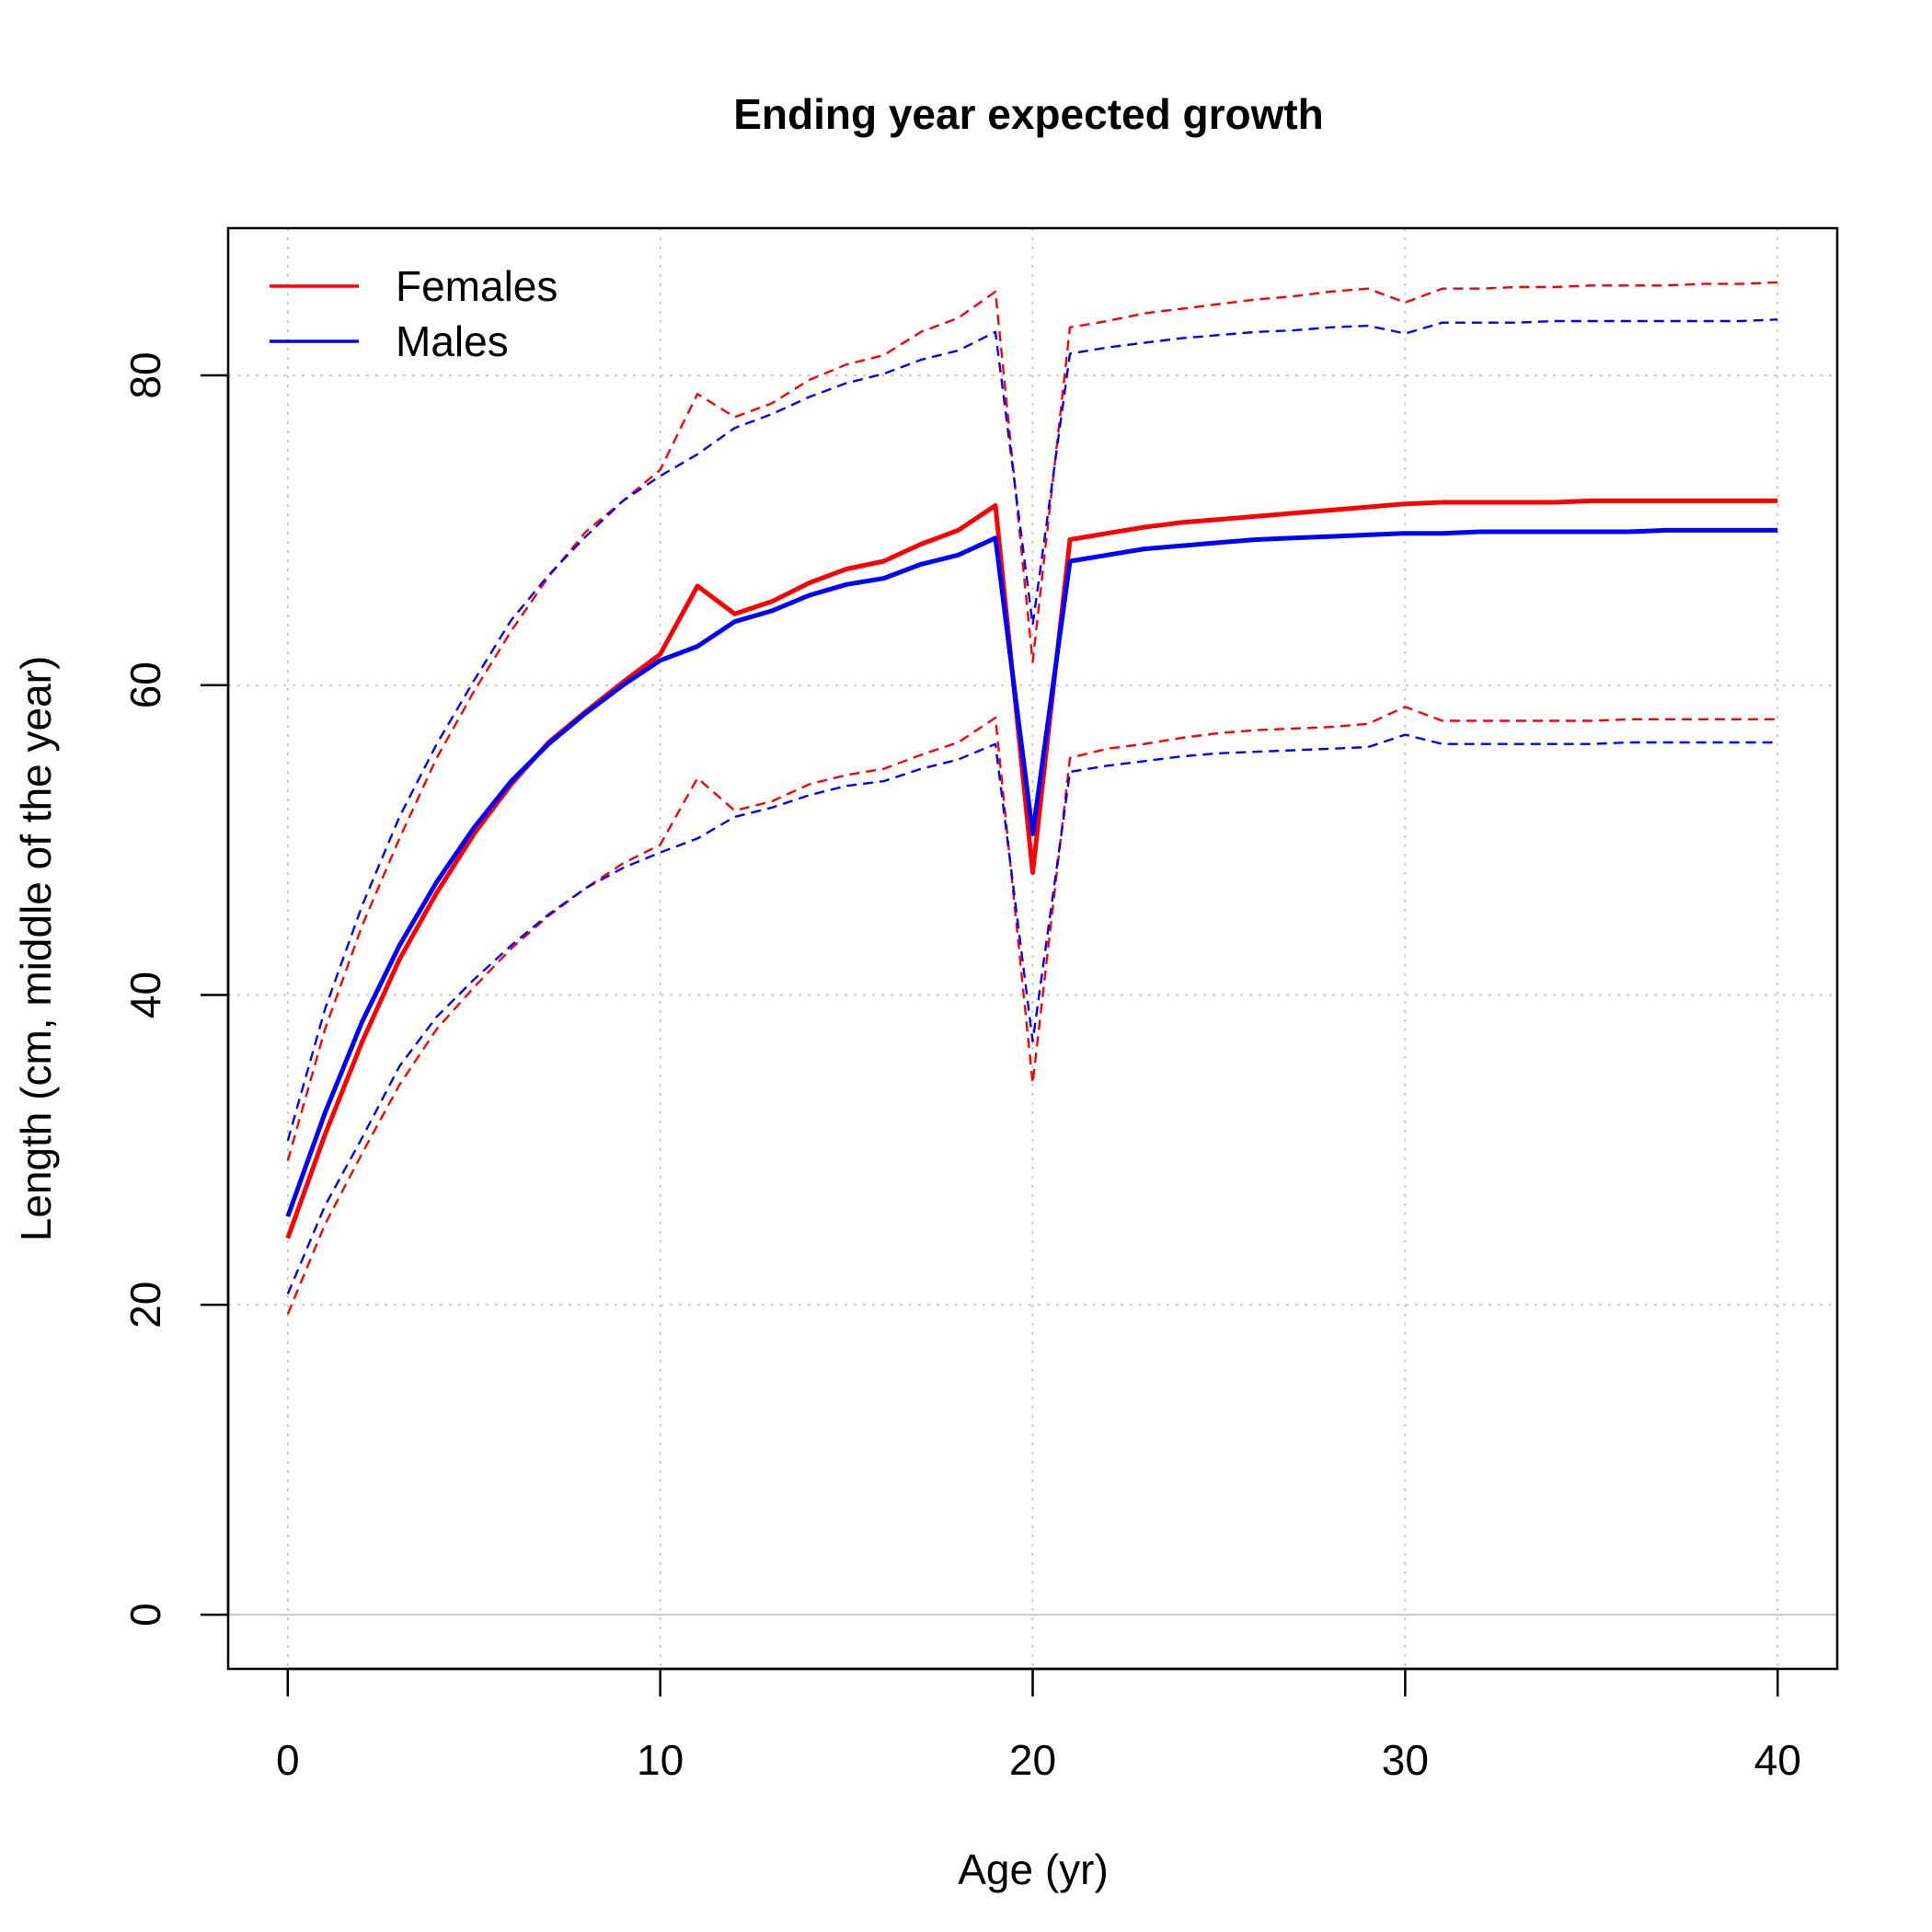  What do you see at coordinates (145, 1615) in the screenshot?
I see `y-tick-label: 0` at bounding box center [145, 1615].